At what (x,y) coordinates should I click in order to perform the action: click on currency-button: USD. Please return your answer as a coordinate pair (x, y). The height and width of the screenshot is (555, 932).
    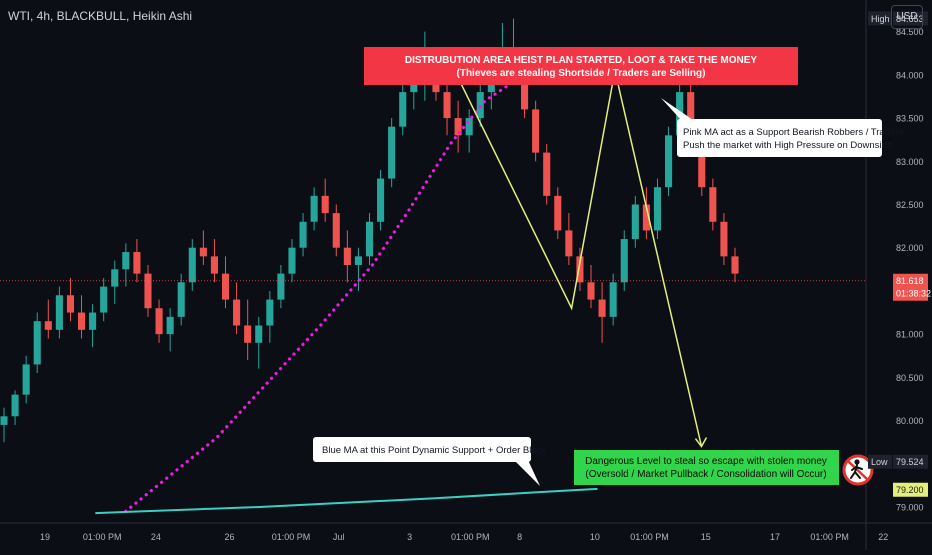
    Looking at the image, I should click on (907, 17).